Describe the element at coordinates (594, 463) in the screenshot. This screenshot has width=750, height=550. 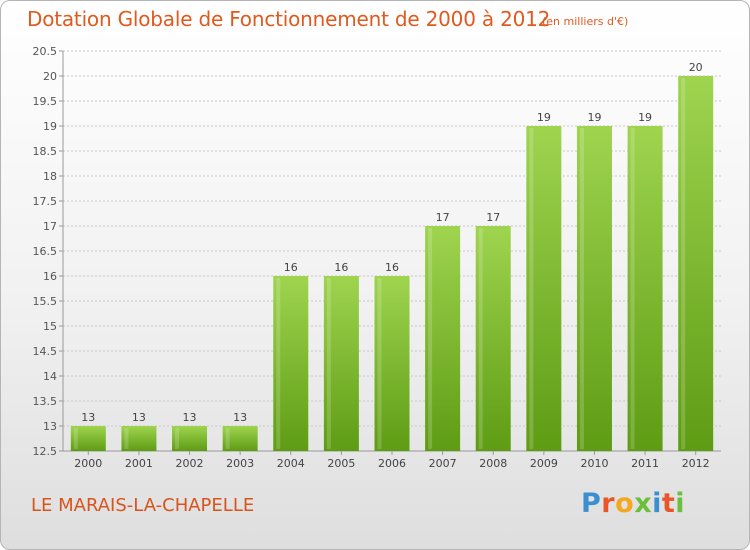
I see `x-tick-label: 2010` at that location.